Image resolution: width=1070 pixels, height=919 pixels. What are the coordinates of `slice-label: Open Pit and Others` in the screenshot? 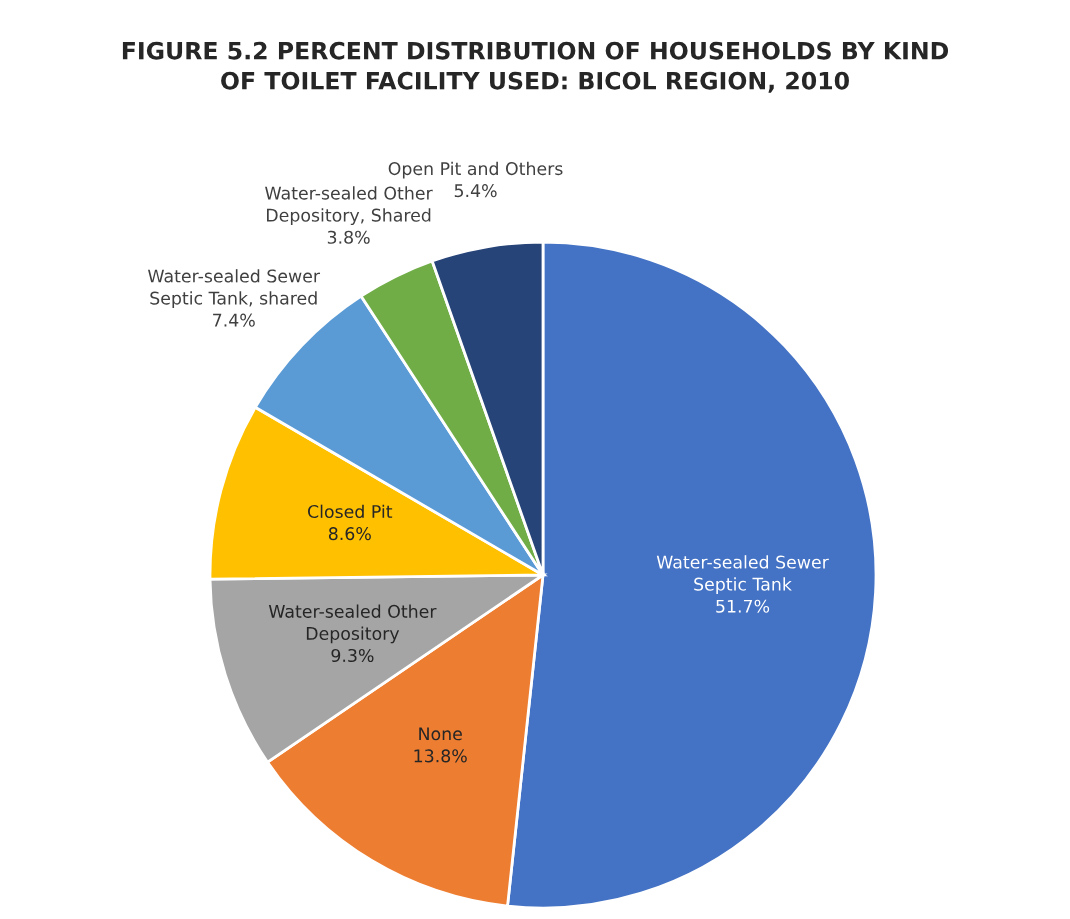 It's located at (475, 170).